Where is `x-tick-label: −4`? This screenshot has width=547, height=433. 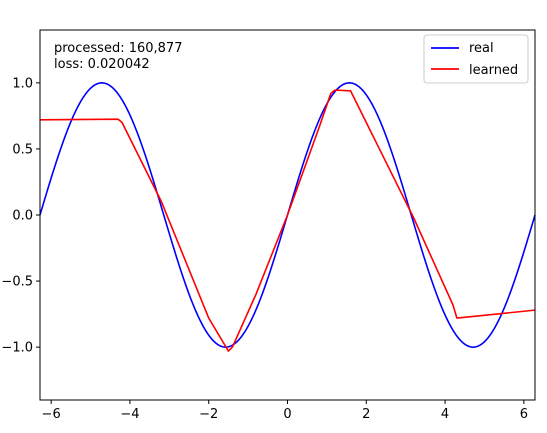 x-tick-label: −4 is located at coordinates (129, 414).